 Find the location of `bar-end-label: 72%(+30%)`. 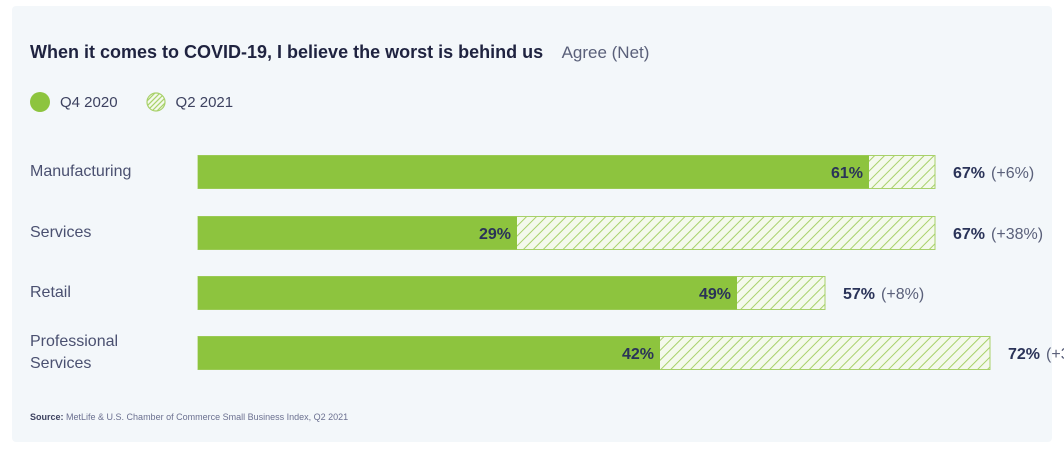

bar-end-label: 72%(+30%) is located at coordinates (1036, 354).